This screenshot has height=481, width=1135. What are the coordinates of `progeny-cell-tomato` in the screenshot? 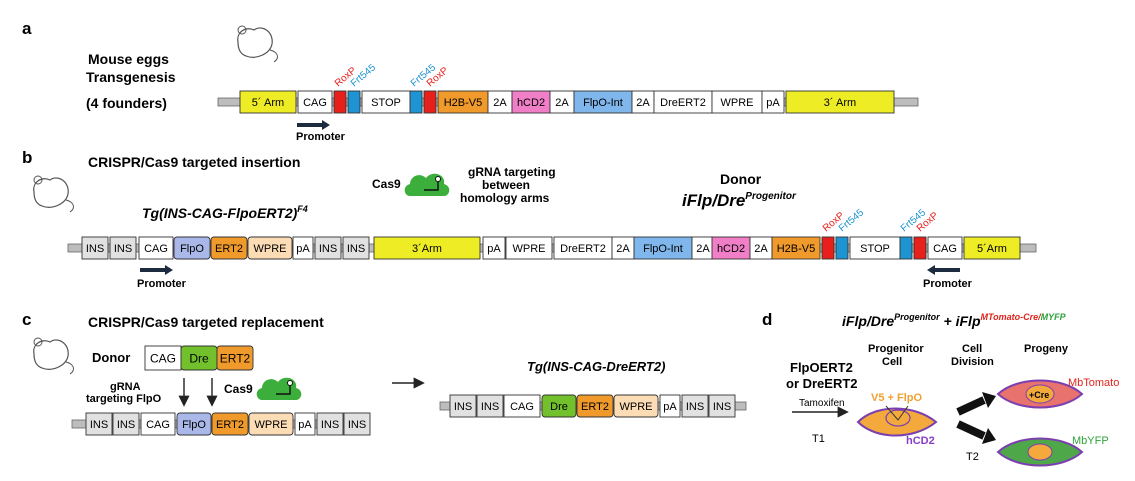 It's located at (1040, 394).